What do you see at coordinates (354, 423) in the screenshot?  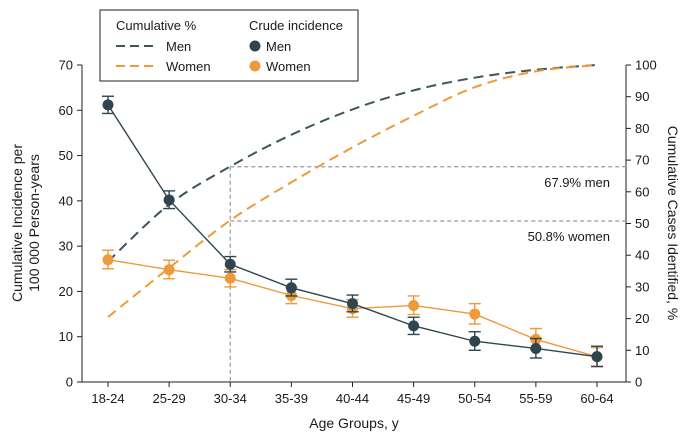 I see `x-axis-title: Age Groups, y` at bounding box center [354, 423].